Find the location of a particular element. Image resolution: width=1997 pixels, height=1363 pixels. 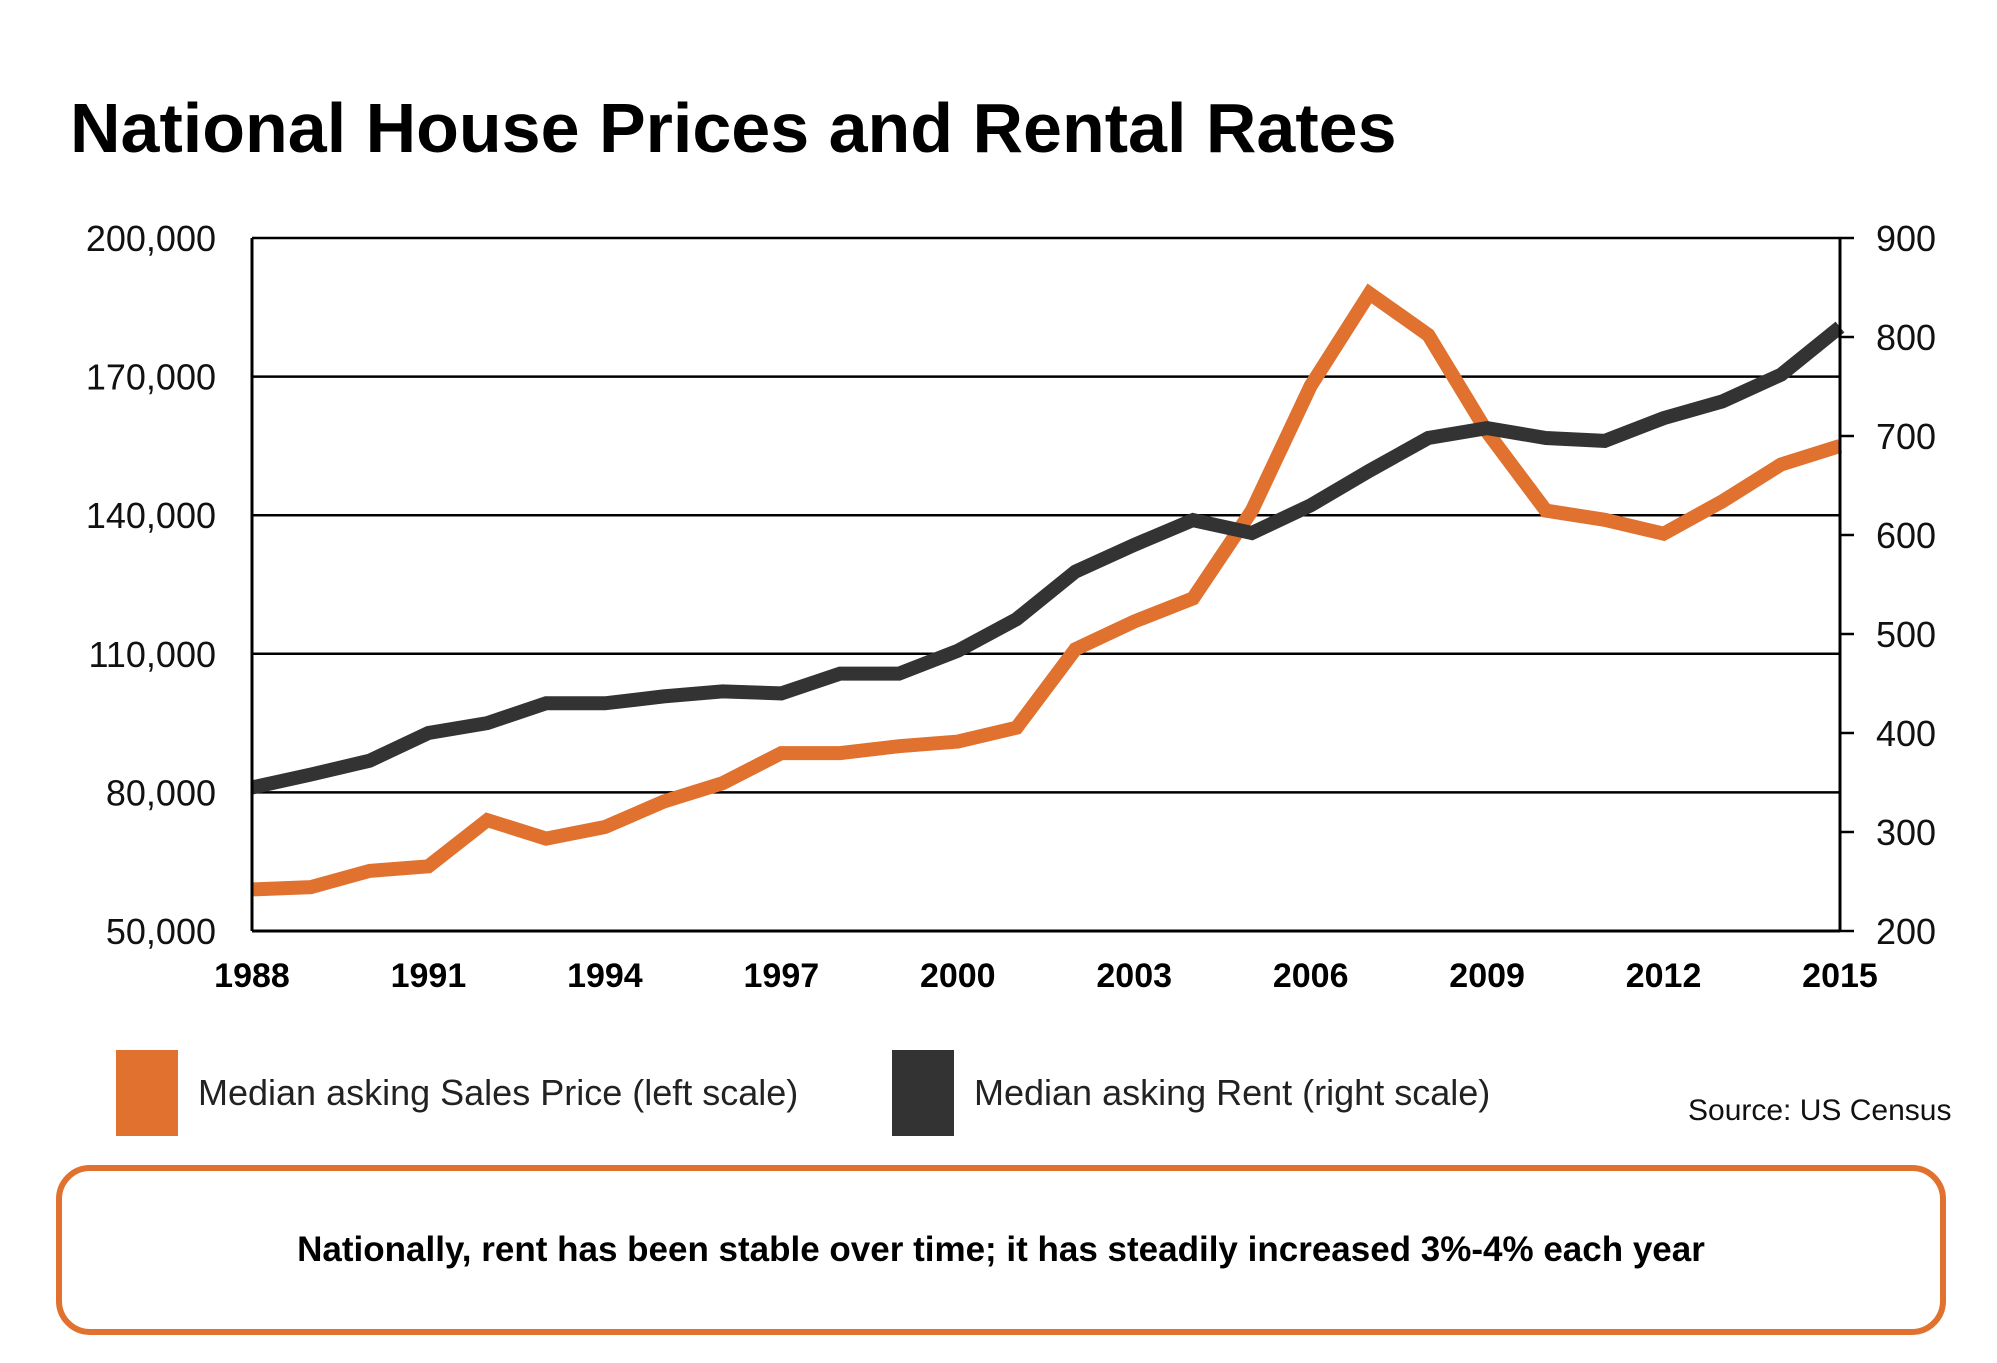

legend-label-sales: Median asking Sales Price (left scale) is located at coordinates (498, 1092).